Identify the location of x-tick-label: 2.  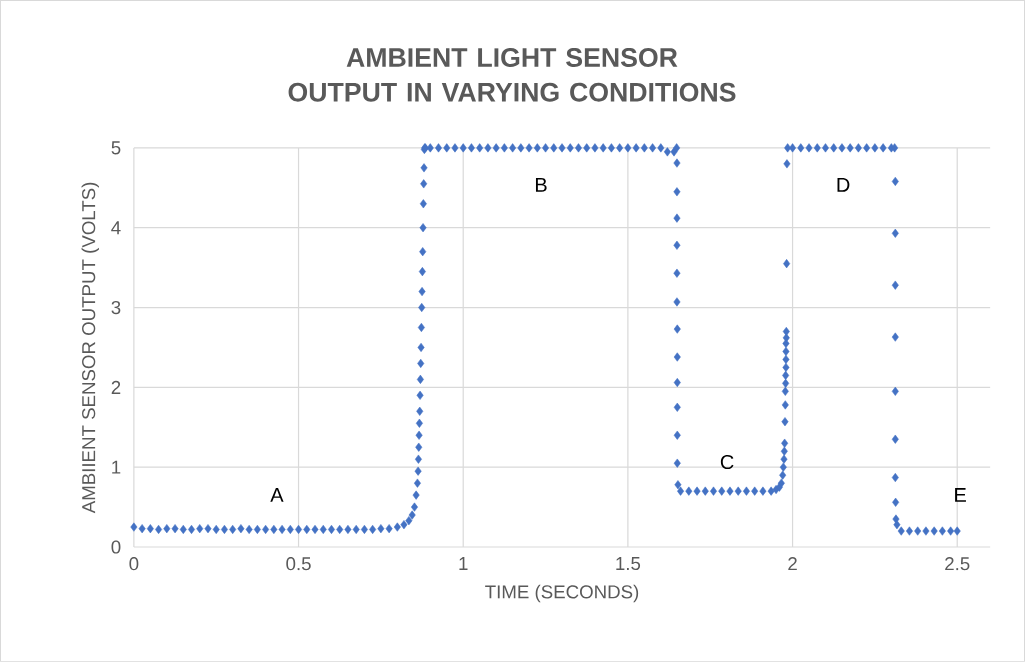
(792, 564).